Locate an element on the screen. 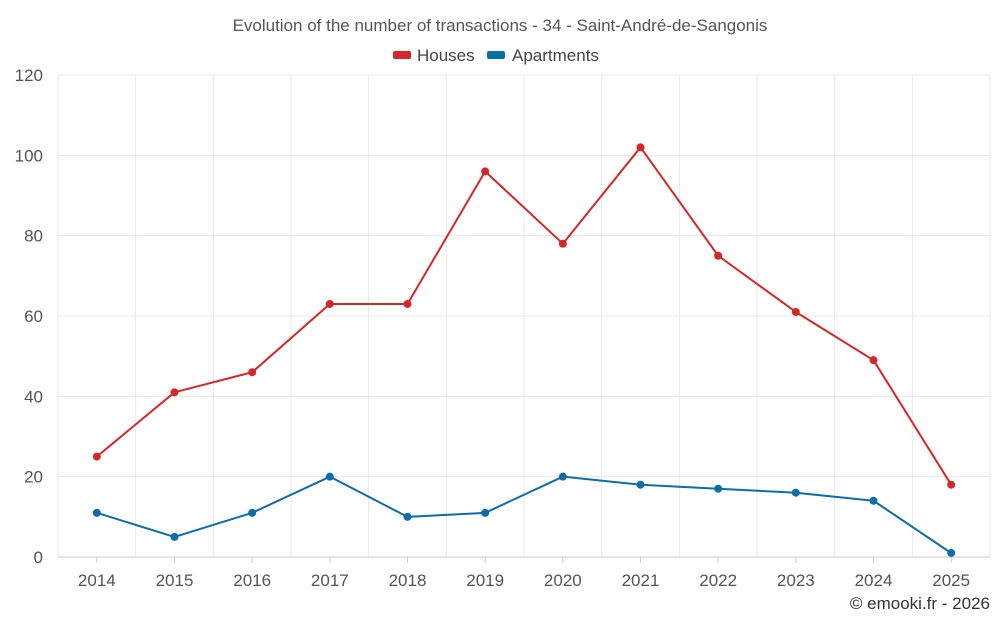  y-tick-label: 100 is located at coordinates (29, 155).